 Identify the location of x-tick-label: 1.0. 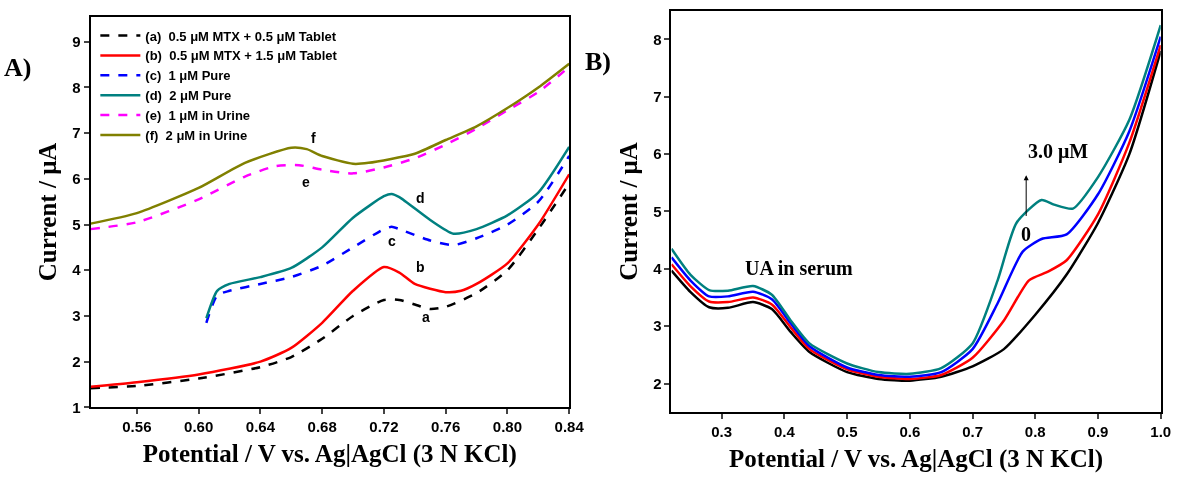
(1161, 432).